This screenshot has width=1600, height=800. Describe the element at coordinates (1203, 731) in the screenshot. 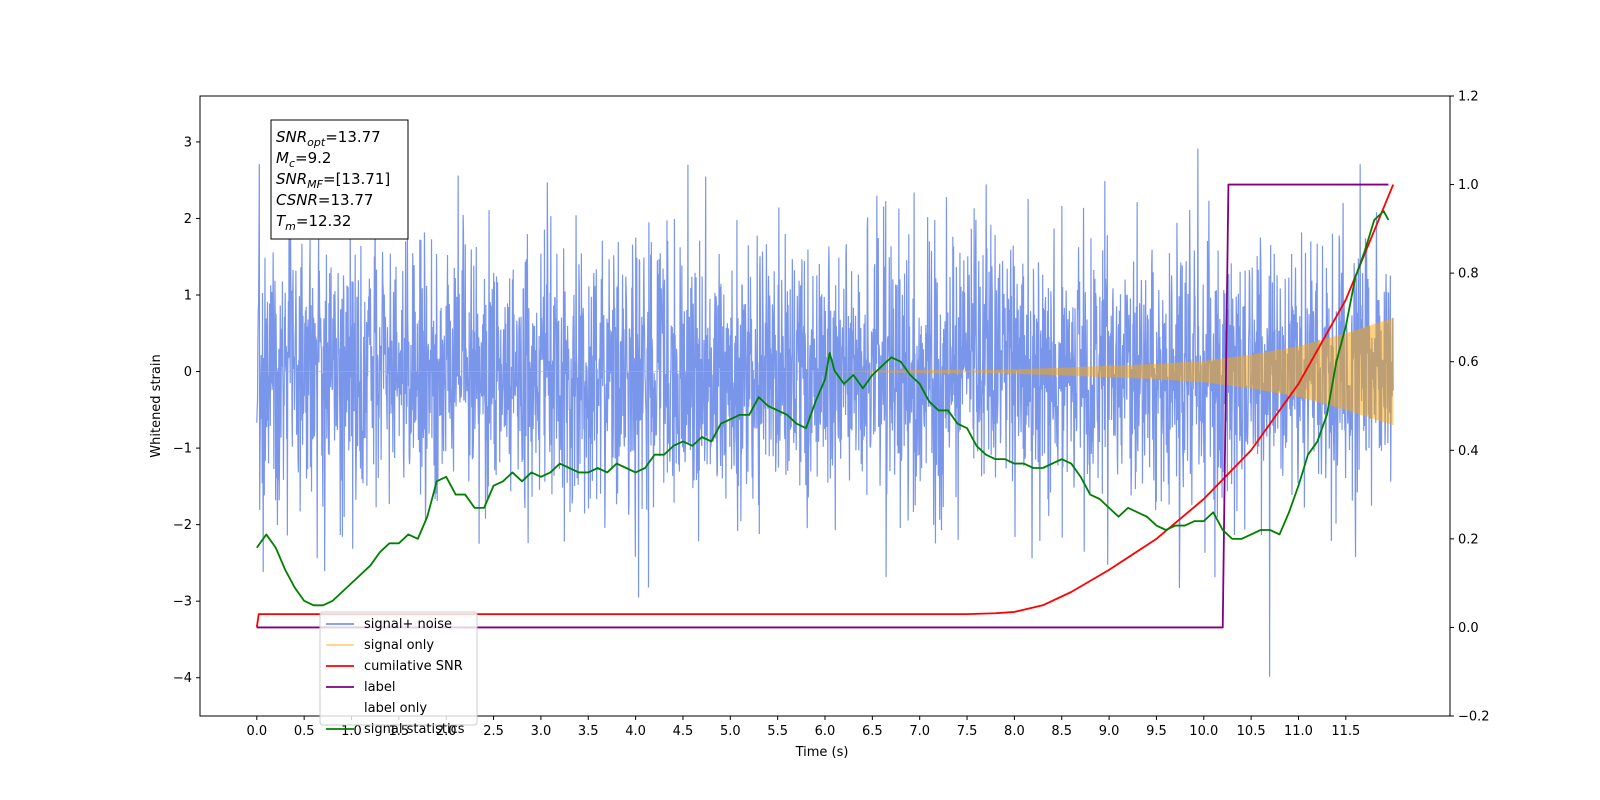

I see `x-tick-label: 10.0` at that location.